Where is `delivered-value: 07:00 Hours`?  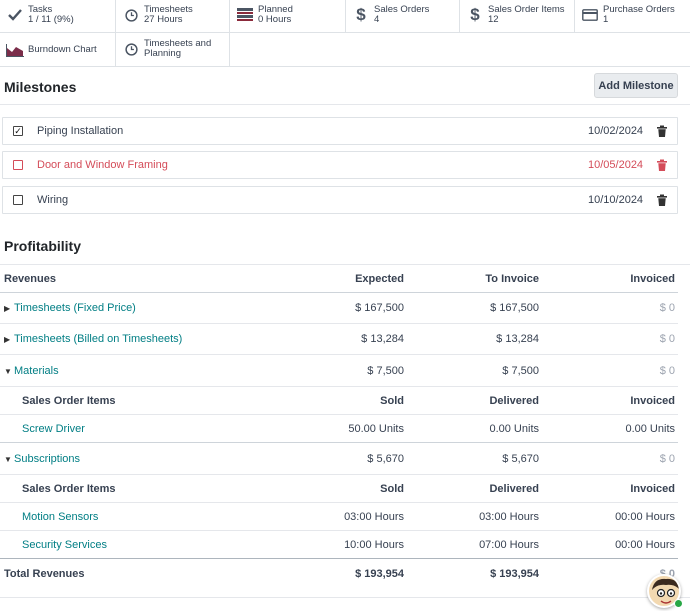
delivered-value: 07:00 Hours is located at coordinates (509, 545).